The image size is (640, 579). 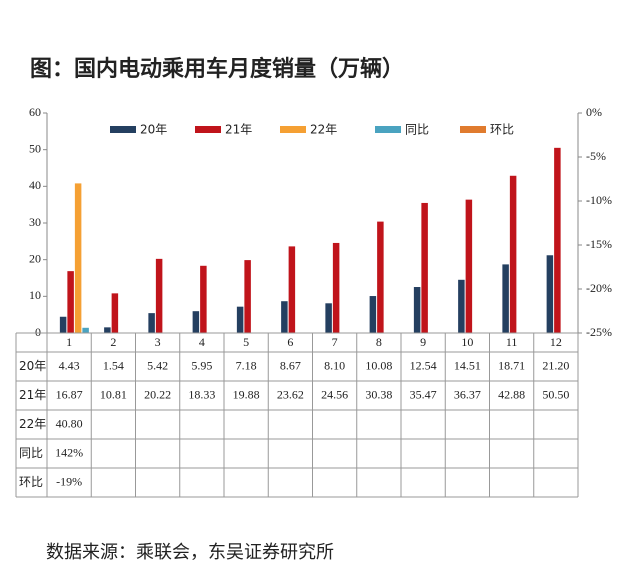 I want to click on table-cell: 19.88, so click(x=246, y=394).